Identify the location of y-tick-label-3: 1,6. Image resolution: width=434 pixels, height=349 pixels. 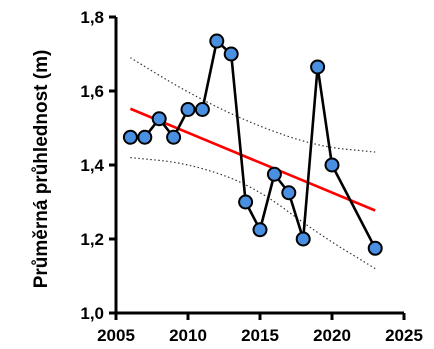
(92, 91).